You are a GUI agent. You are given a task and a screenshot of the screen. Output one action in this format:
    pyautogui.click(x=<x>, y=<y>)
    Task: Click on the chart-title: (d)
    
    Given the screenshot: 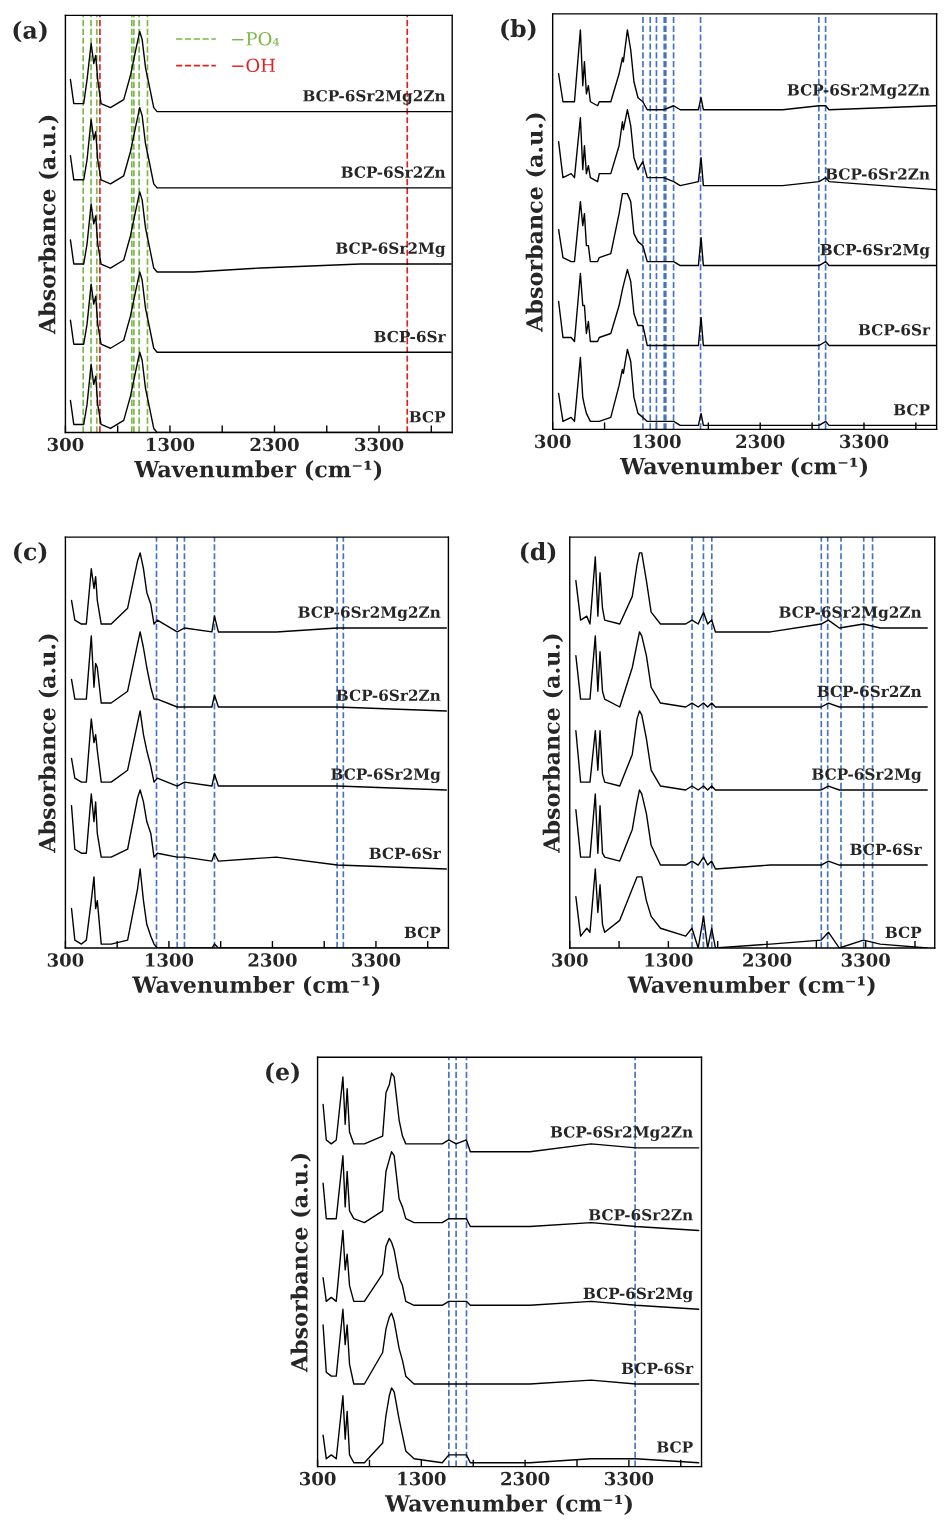 What is the action you would take?
    pyautogui.click(x=538, y=553)
    